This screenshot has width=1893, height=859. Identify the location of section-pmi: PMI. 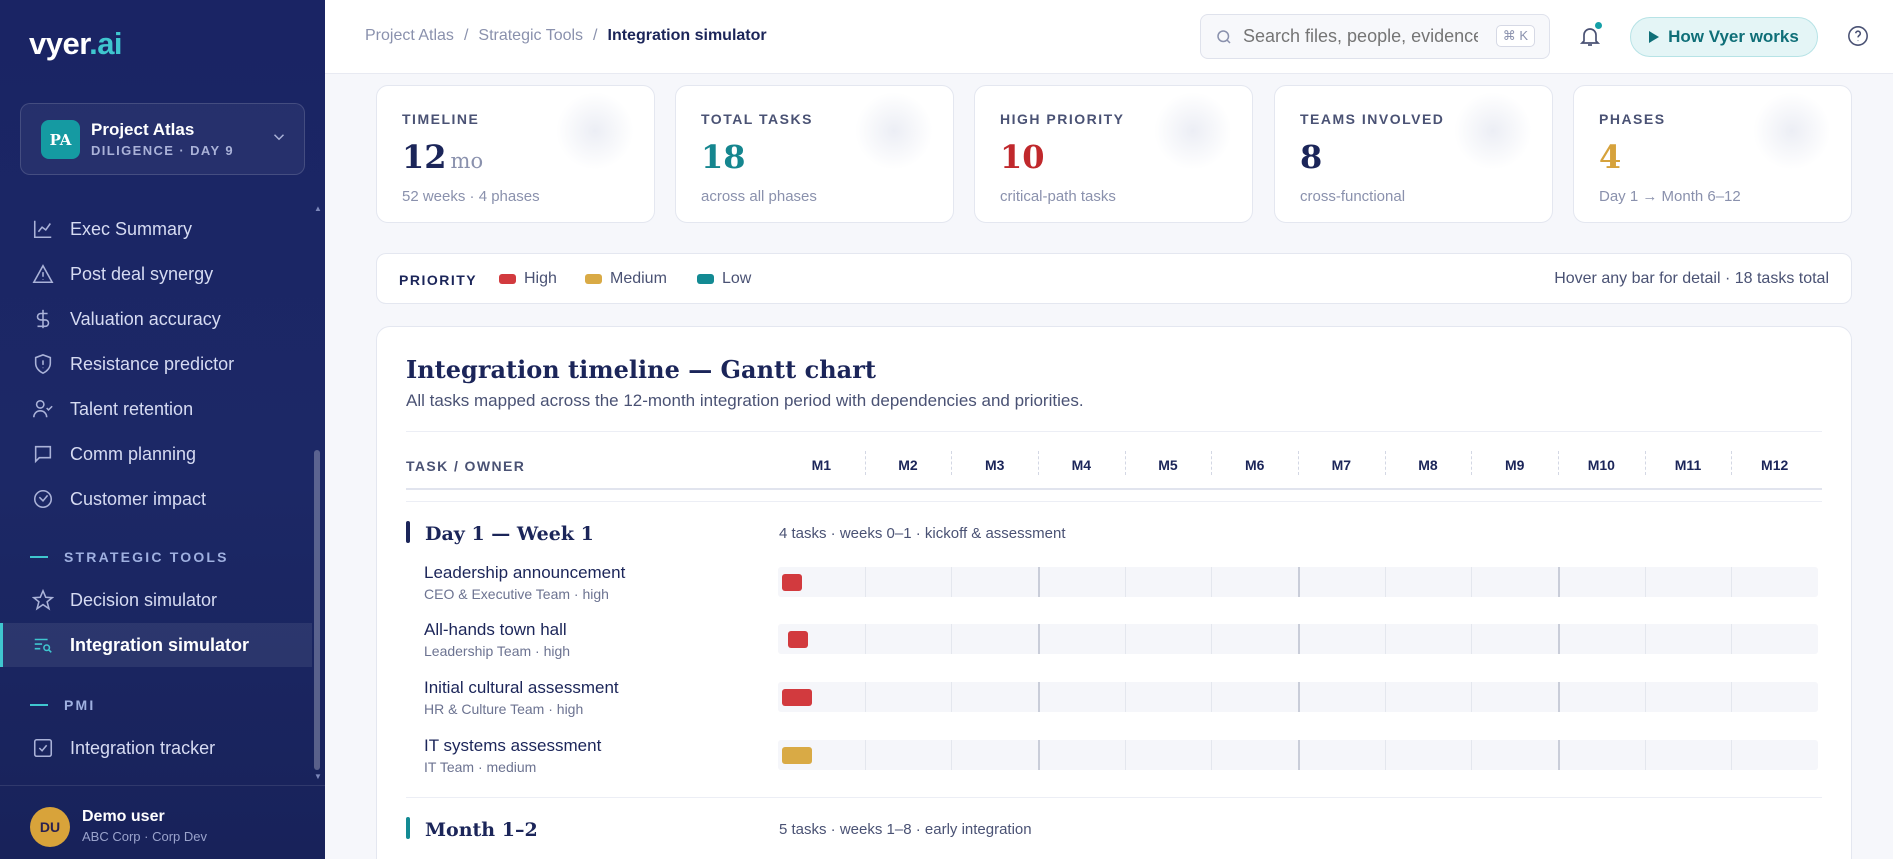
(63, 705).